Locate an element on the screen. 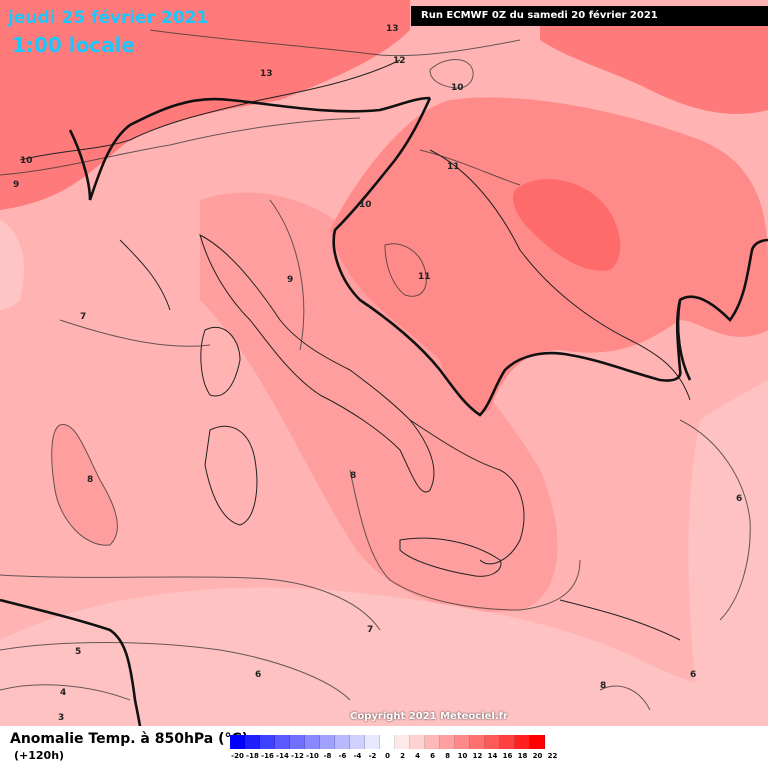 Image resolution: width=768 pixels, height=768 pixels. color-scale-swatches is located at coordinates (395, 742).